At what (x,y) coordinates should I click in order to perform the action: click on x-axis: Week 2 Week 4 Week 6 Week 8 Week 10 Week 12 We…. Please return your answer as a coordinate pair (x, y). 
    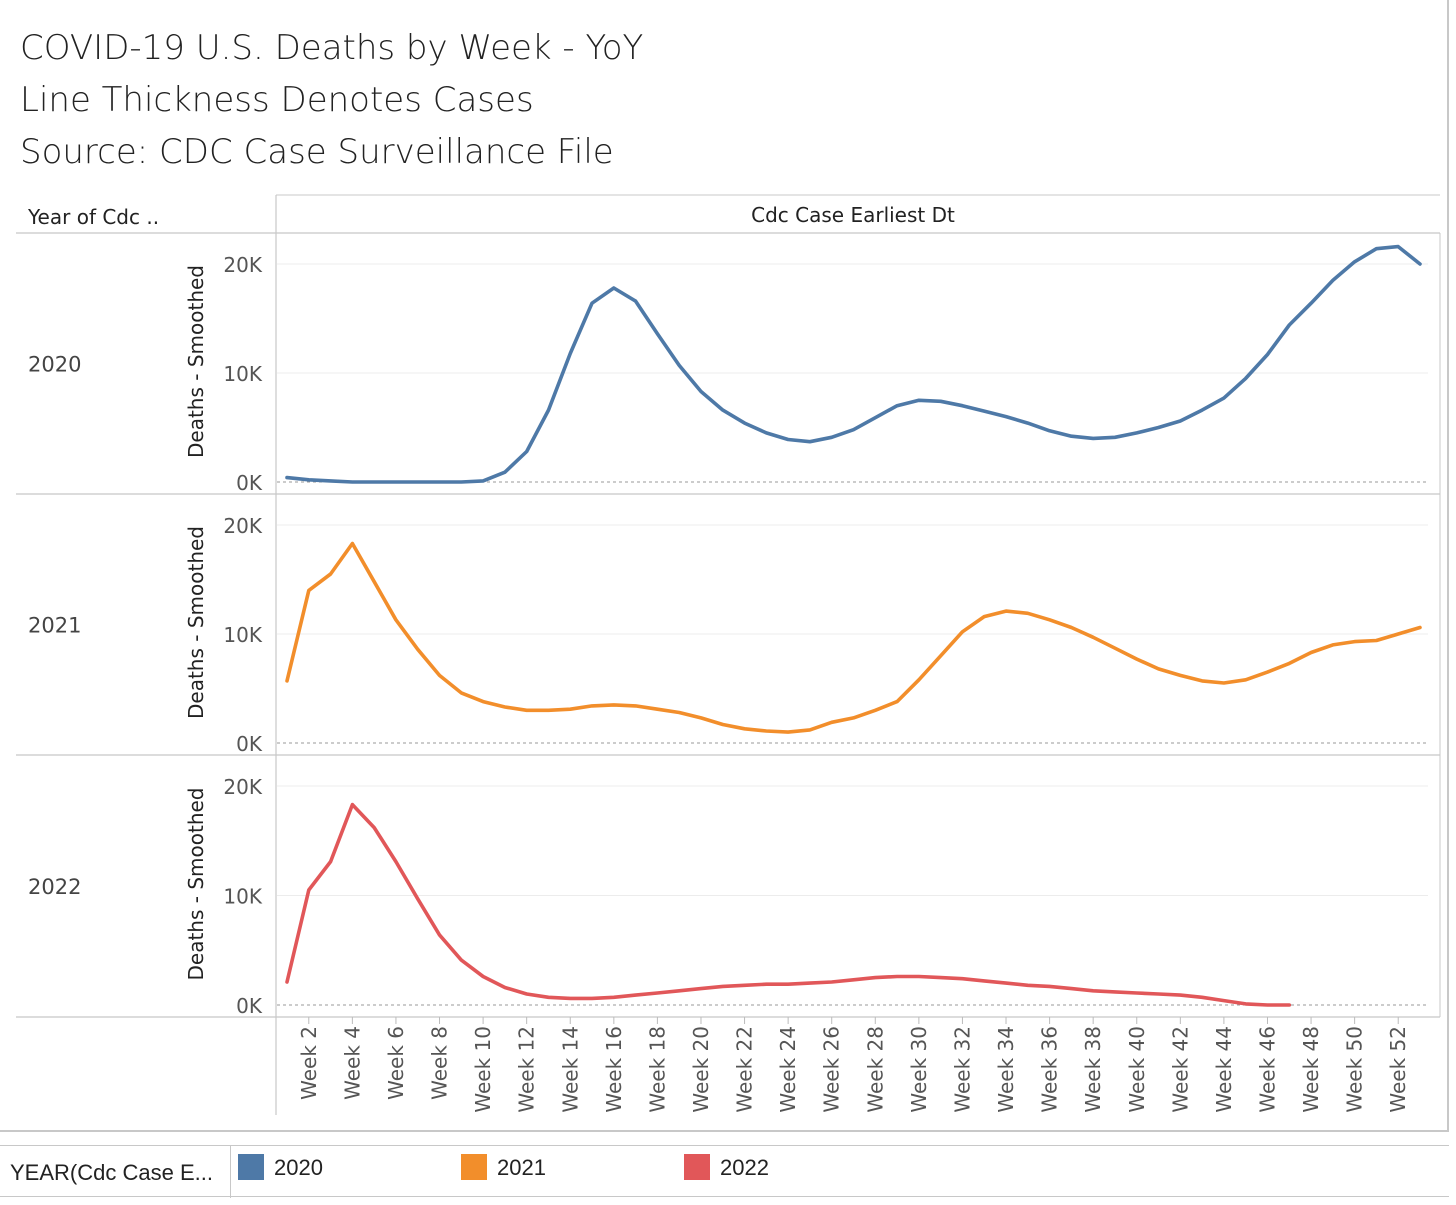
    Looking at the image, I should click on (853, 1065).